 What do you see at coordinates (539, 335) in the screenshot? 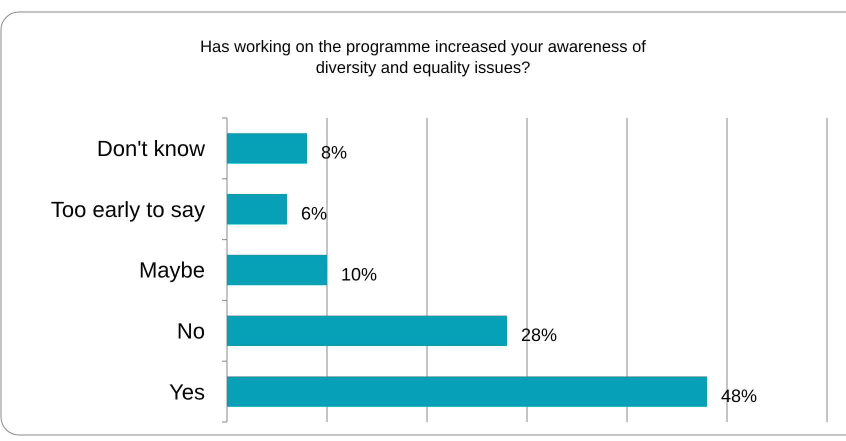
I see `data-label: 28%` at bounding box center [539, 335].